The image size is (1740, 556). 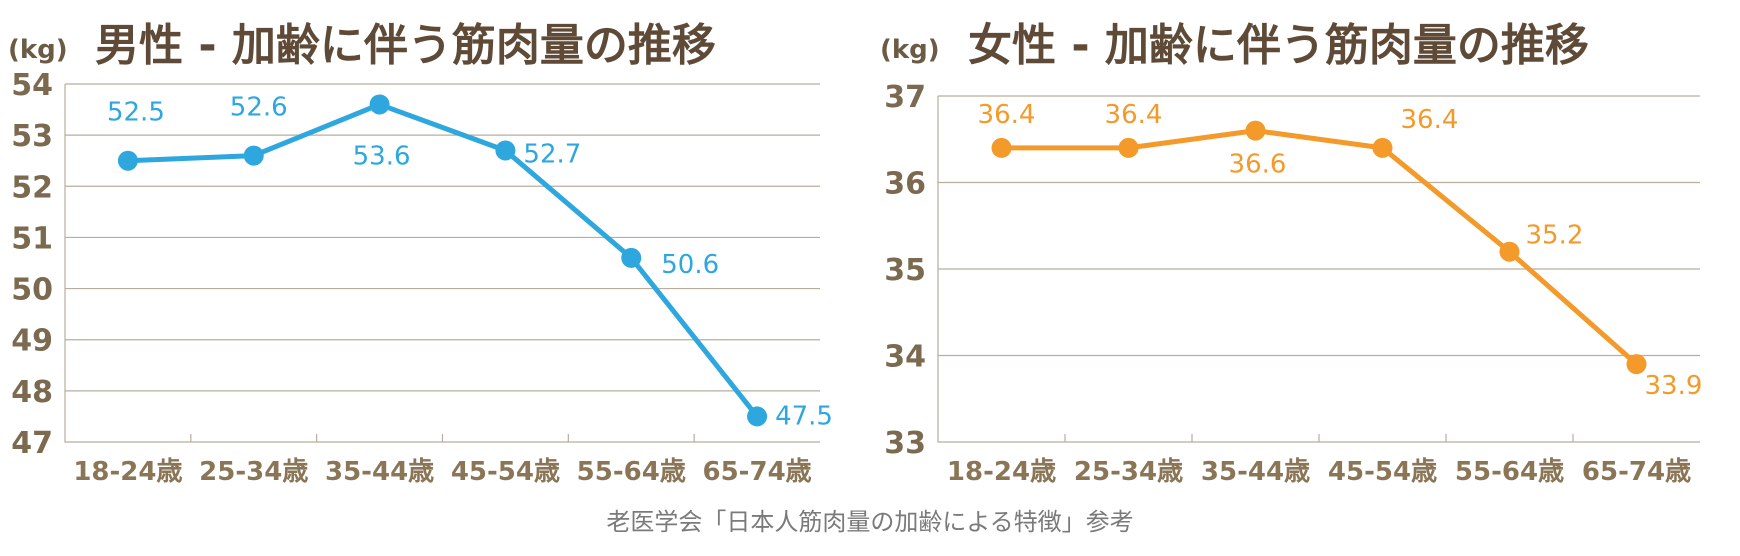 I want to click on female-x-tick-label: 25-34歳, so click(x=1128, y=472).